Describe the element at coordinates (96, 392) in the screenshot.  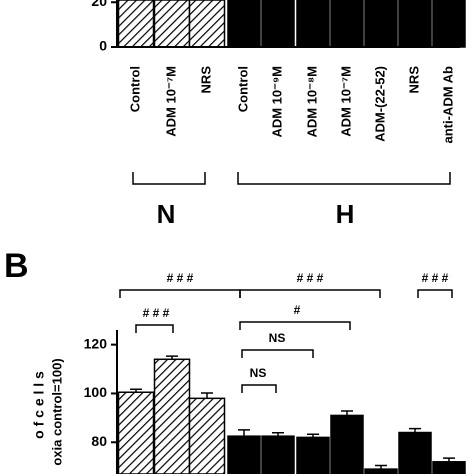
I see `y-tick-label: 100` at that location.